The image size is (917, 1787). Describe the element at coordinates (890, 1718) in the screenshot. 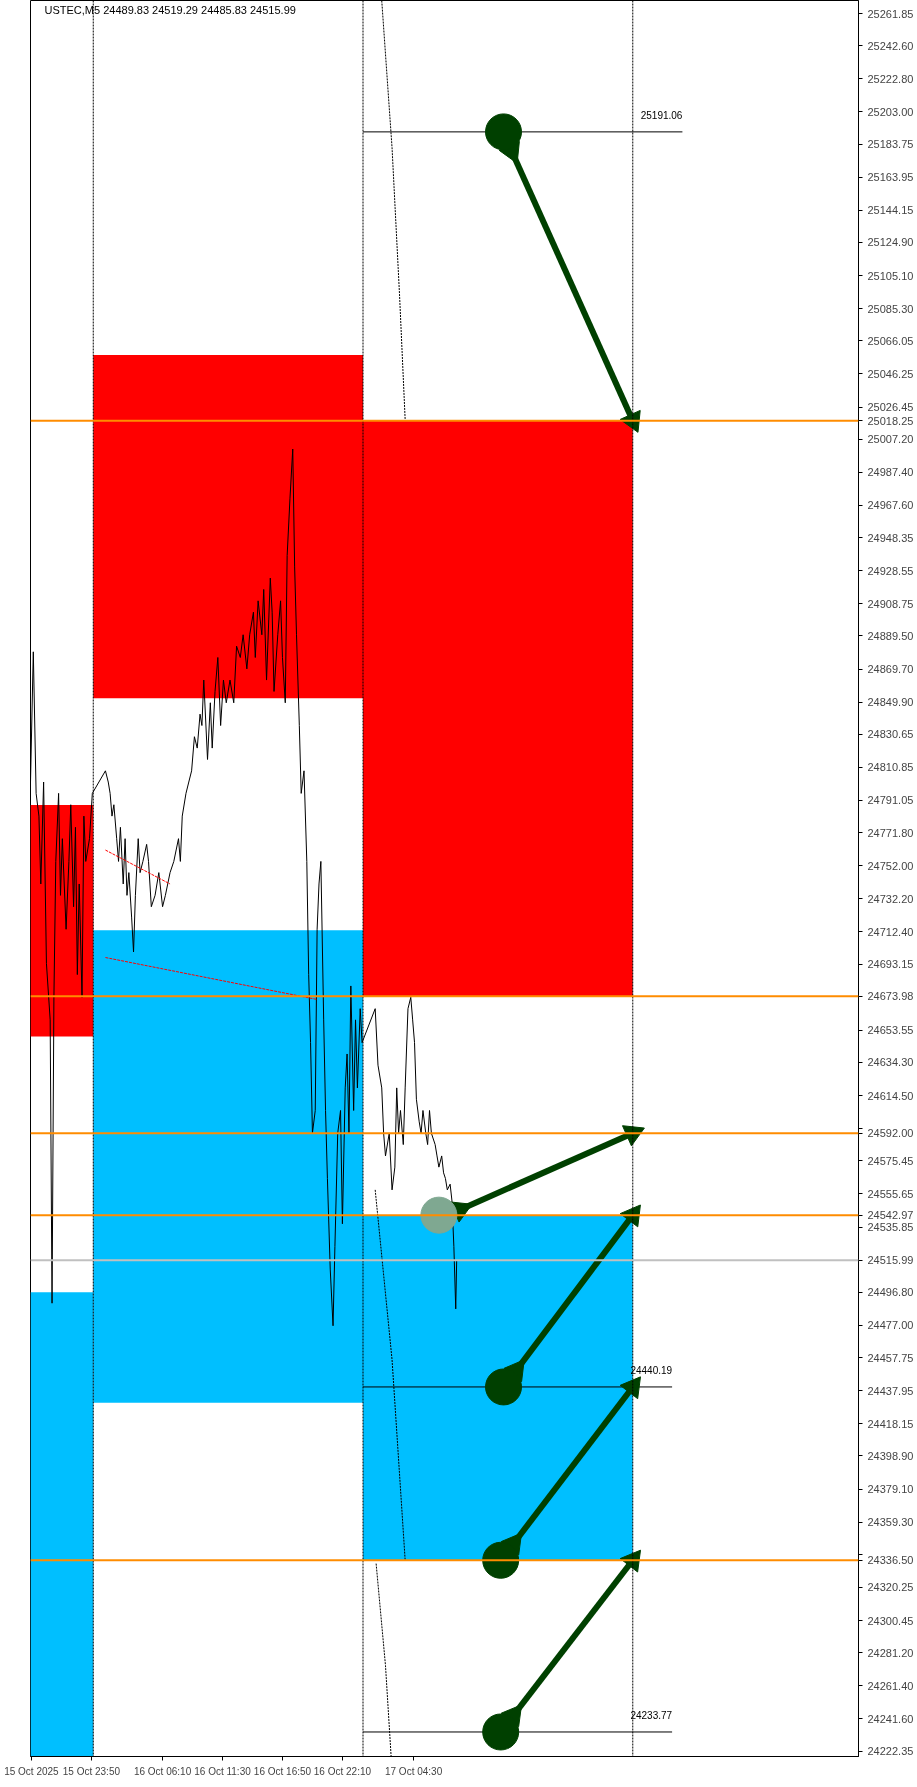

I see `y-tick-label: 24241.60` at that location.